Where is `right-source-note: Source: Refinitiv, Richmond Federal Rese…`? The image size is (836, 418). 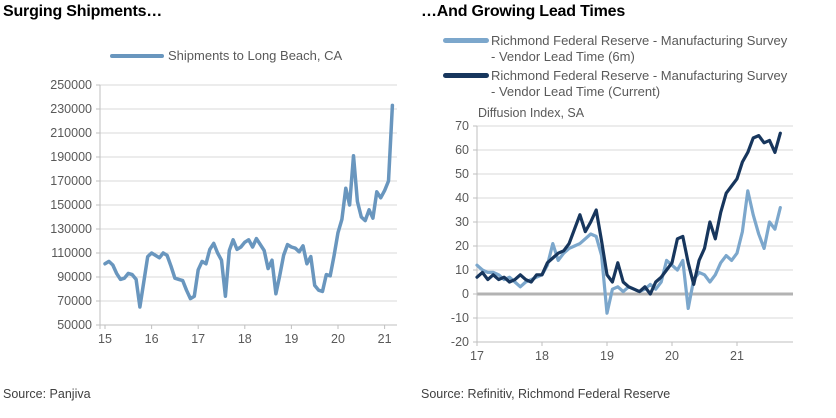 right-source-note: Source: Refinitiv, Richmond Federal Rese… is located at coordinates (546, 394).